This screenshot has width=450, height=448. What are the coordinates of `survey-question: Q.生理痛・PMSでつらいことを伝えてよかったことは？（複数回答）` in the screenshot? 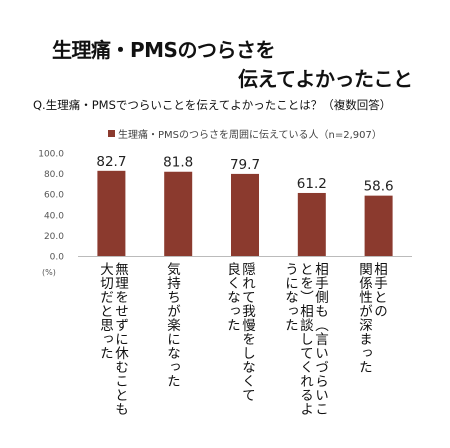 It's located at (212, 105).